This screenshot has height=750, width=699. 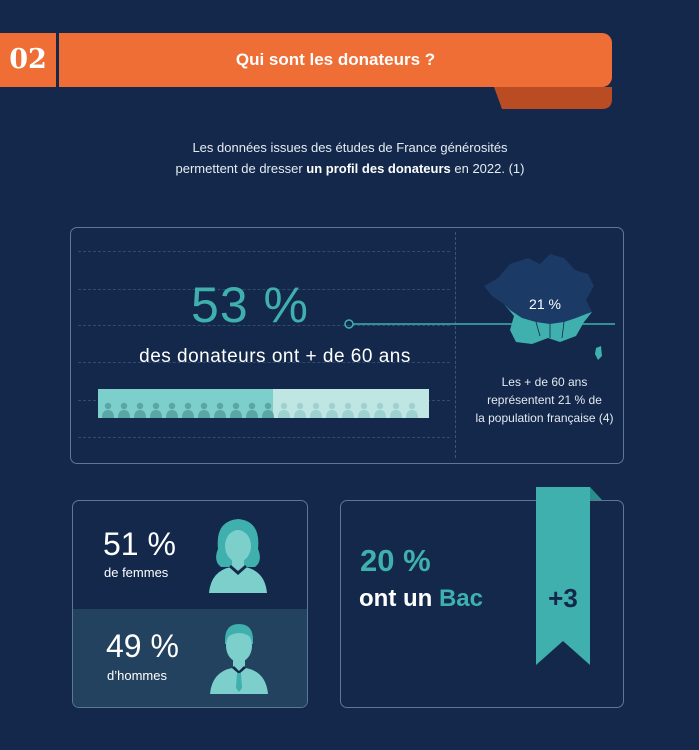 What do you see at coordinates (139, 544) in the screenshot?
I see `women-percent: 51 %` at bounding box center [139, 544].